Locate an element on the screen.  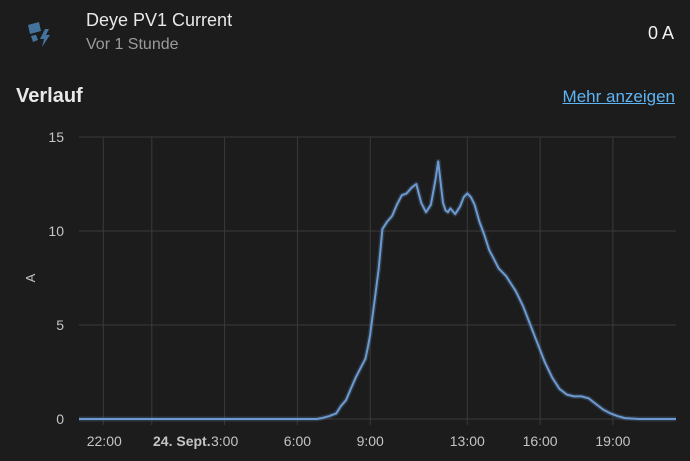
x-tick-label: 3:00 is located at coordinates (224, 441).